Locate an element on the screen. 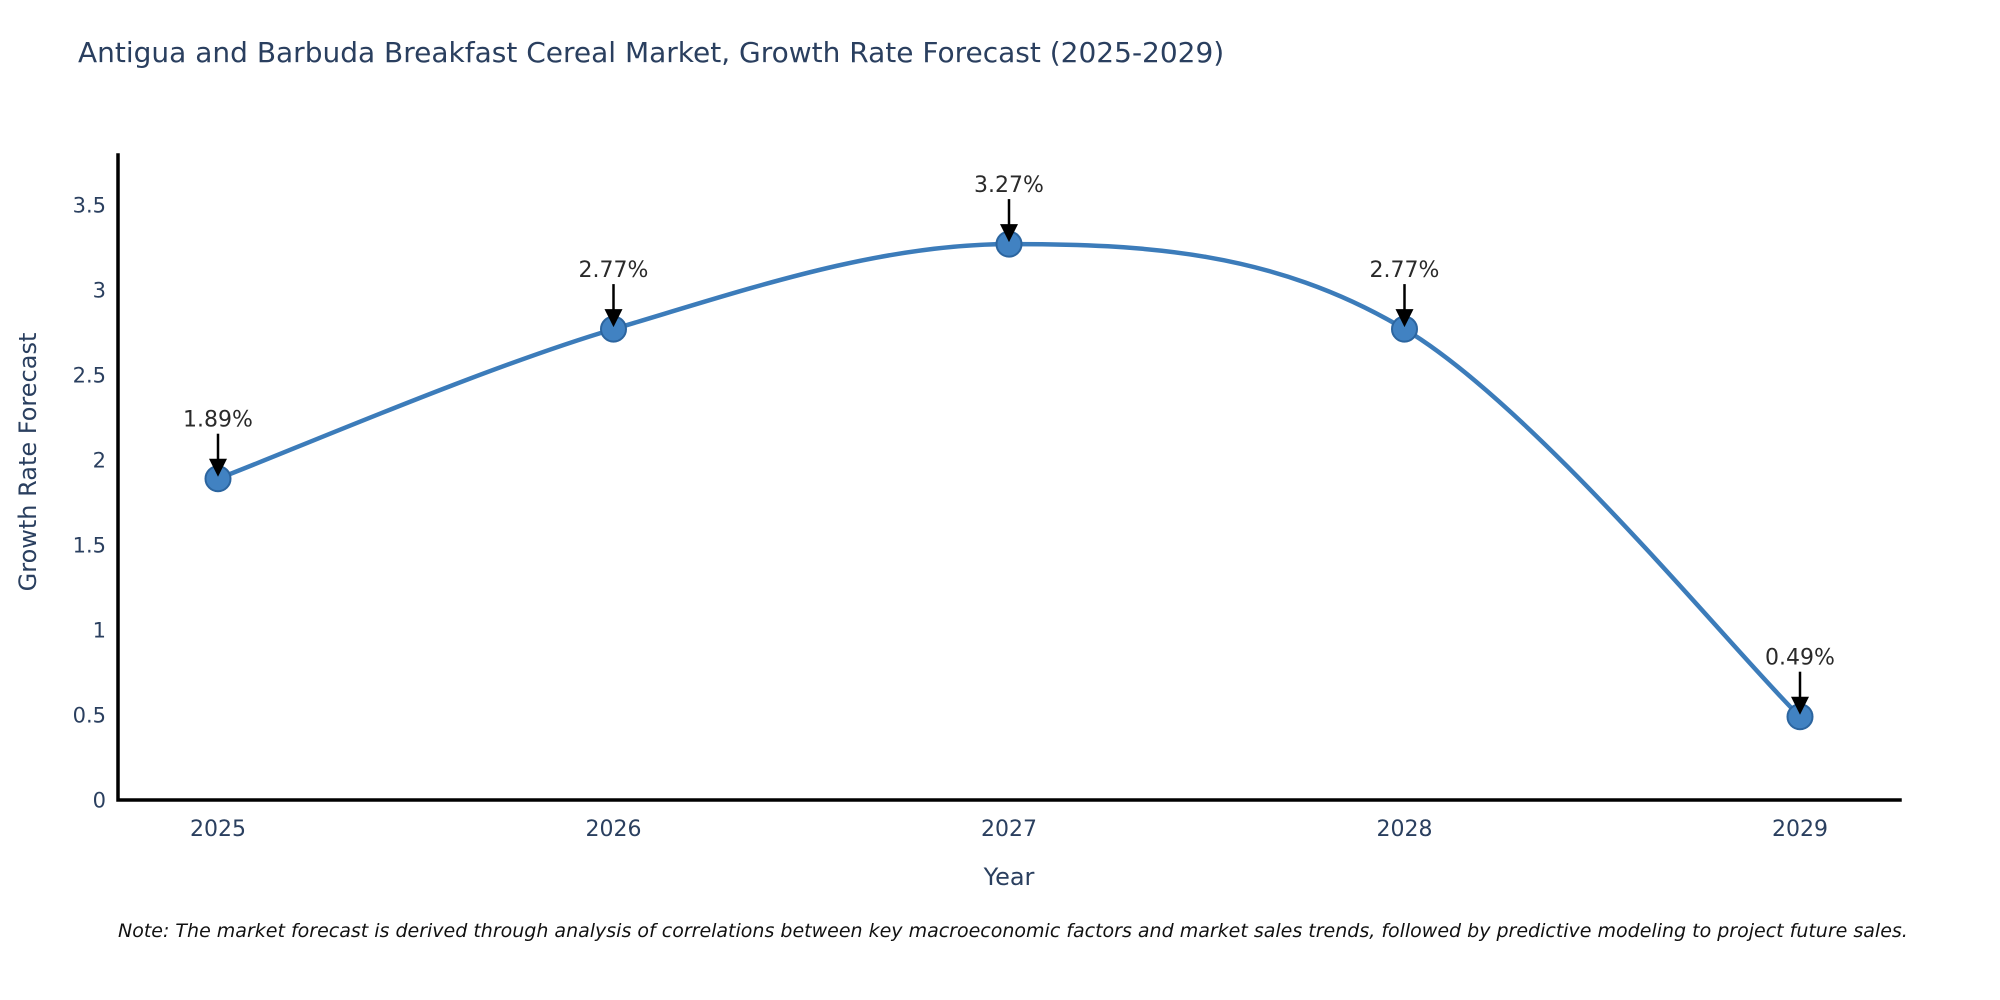  y-axis-tick-label: 3 is located at coordinates (99, 291).